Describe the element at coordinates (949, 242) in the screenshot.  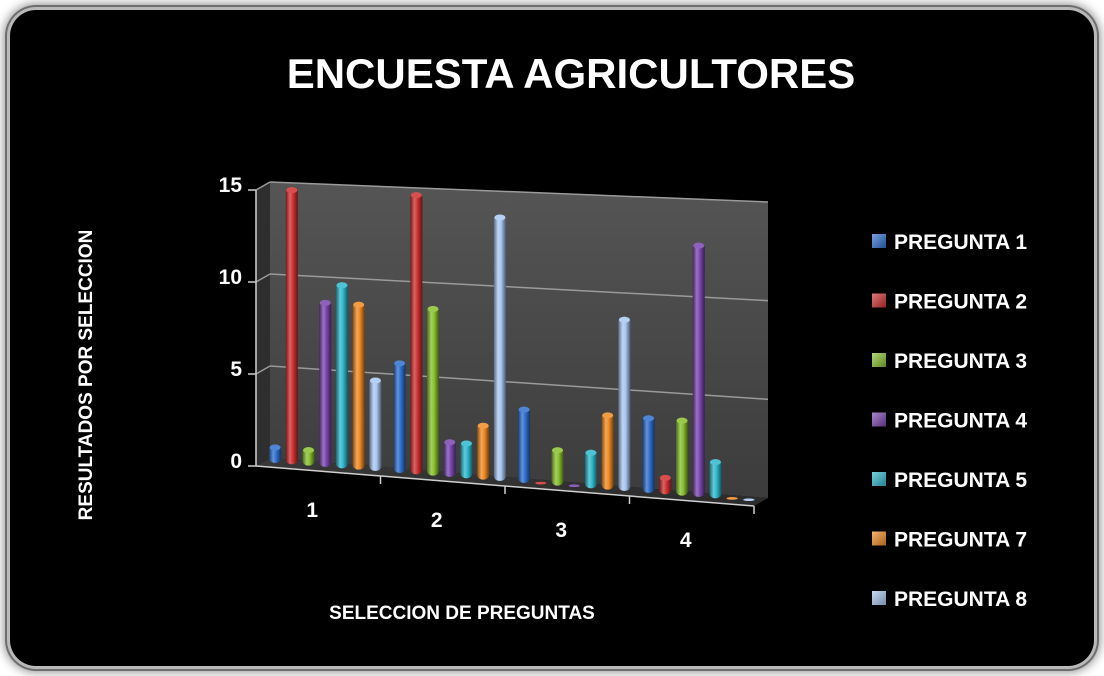
I see `legend-item: PREGUNTA 1` at that location.